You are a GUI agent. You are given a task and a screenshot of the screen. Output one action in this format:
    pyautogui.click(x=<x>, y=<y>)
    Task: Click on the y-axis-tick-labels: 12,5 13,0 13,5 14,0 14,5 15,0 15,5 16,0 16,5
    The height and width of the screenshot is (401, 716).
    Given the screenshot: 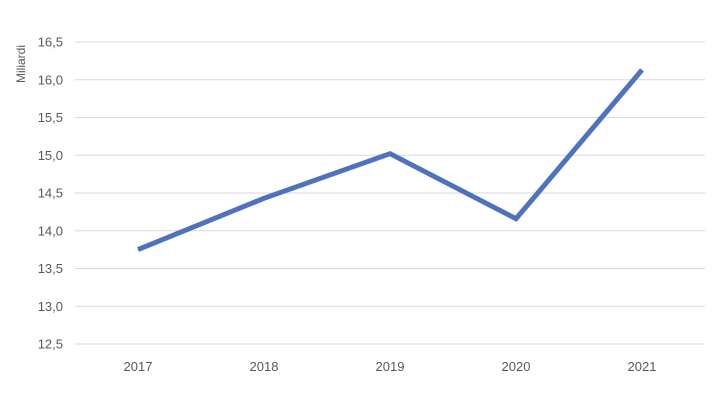 What is the action you would take?
    pyautogui.click(x=50, y=193)
    